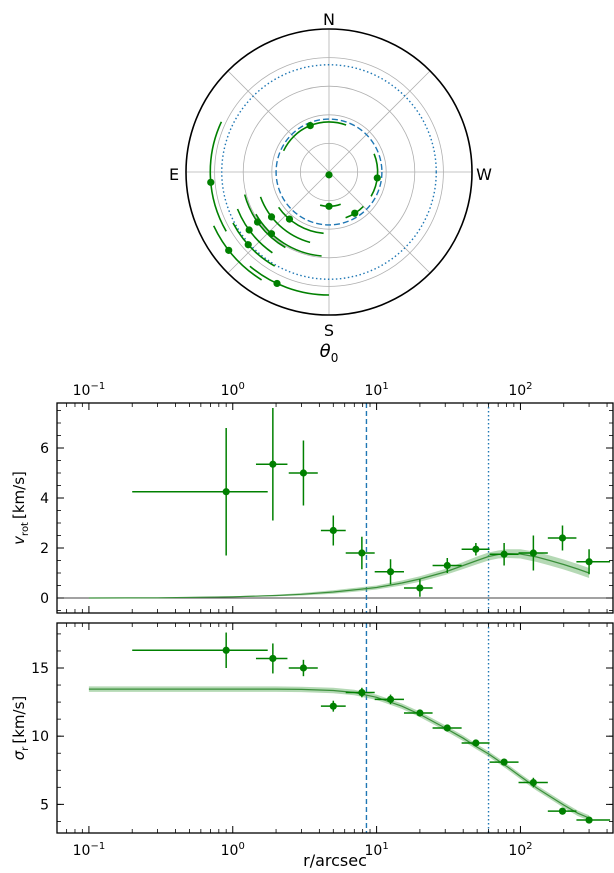 The image size is (614, 873). What do you see at coordinates (44, 499) in the screenshot?
I see `y-tick-label: 4` at bounding box center [44, 499].